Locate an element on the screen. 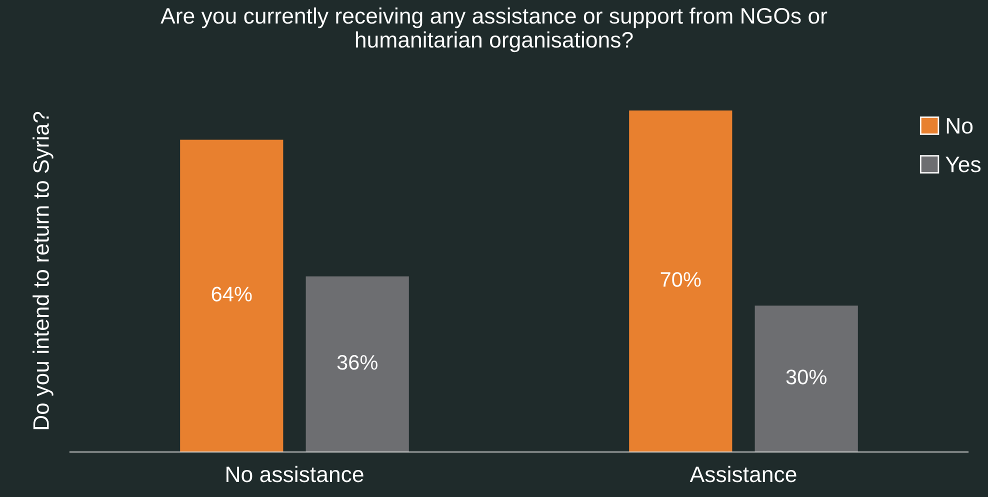 This screenshot has height=497, width=988. data-label: 30% is located at coordinates (806, 377).